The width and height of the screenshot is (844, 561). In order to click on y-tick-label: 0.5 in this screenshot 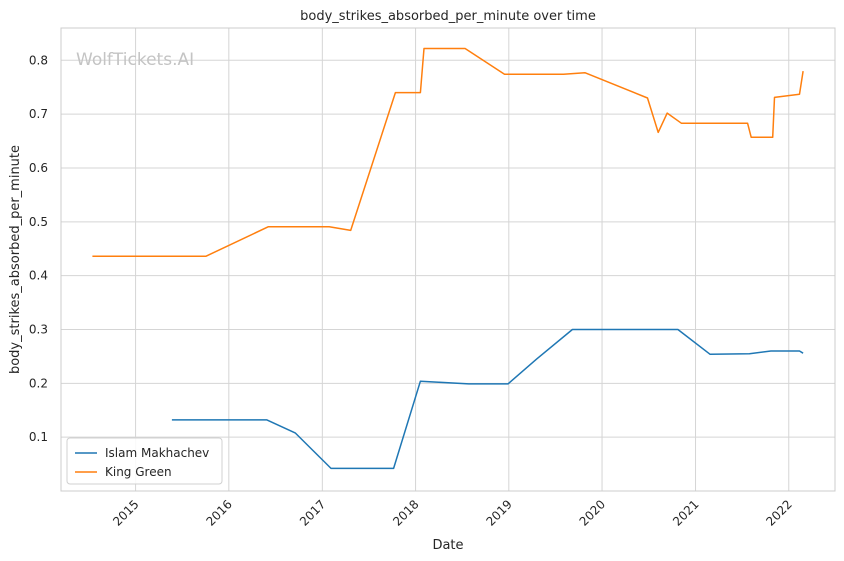, I will do `click(38, 222)`.